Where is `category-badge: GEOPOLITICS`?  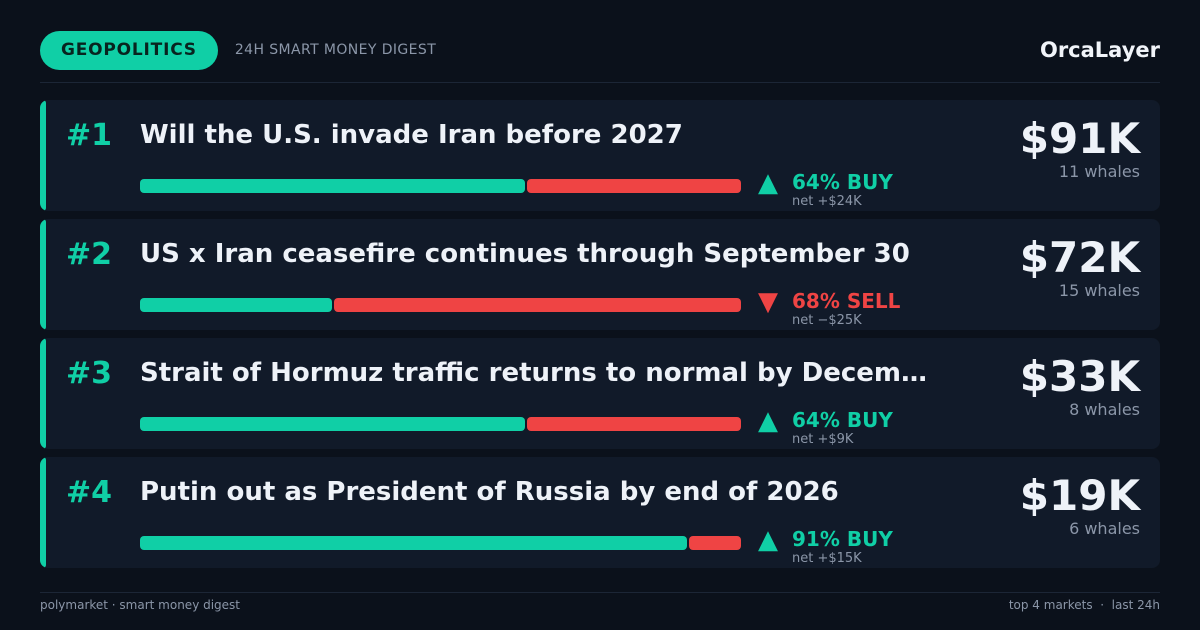
category-badge: GEOPOLITICS is located at coordinates (129, 50).